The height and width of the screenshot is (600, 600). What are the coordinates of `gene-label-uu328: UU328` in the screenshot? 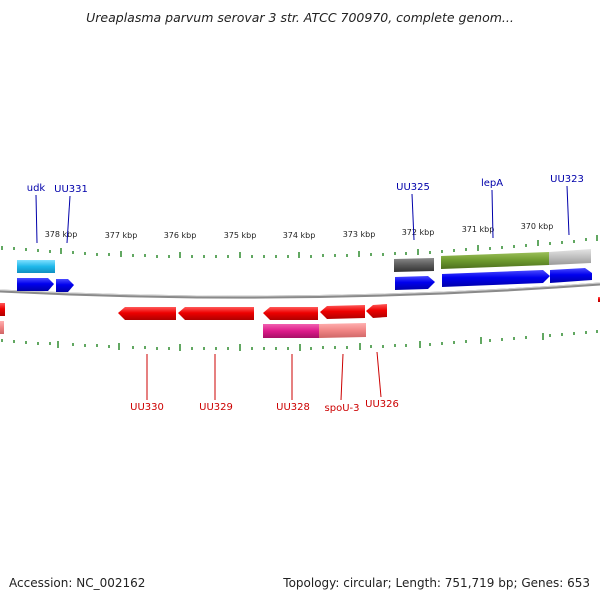 It's located at (293, 407).